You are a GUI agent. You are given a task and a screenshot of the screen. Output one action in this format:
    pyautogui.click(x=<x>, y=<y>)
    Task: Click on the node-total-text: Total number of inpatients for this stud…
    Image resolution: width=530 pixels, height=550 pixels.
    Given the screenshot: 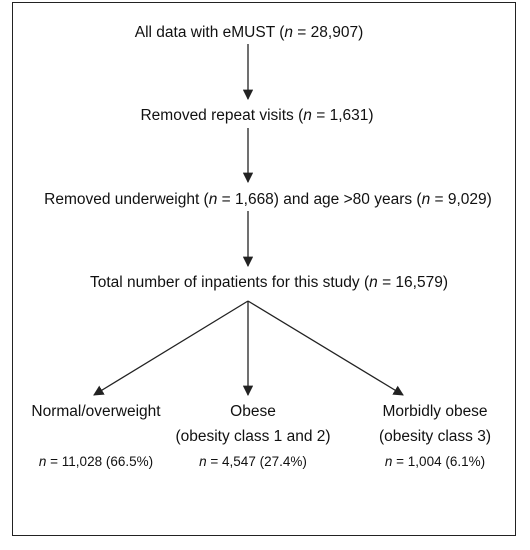 What is the action you would take?
    pyautogui.click(x=230, y=282)
    